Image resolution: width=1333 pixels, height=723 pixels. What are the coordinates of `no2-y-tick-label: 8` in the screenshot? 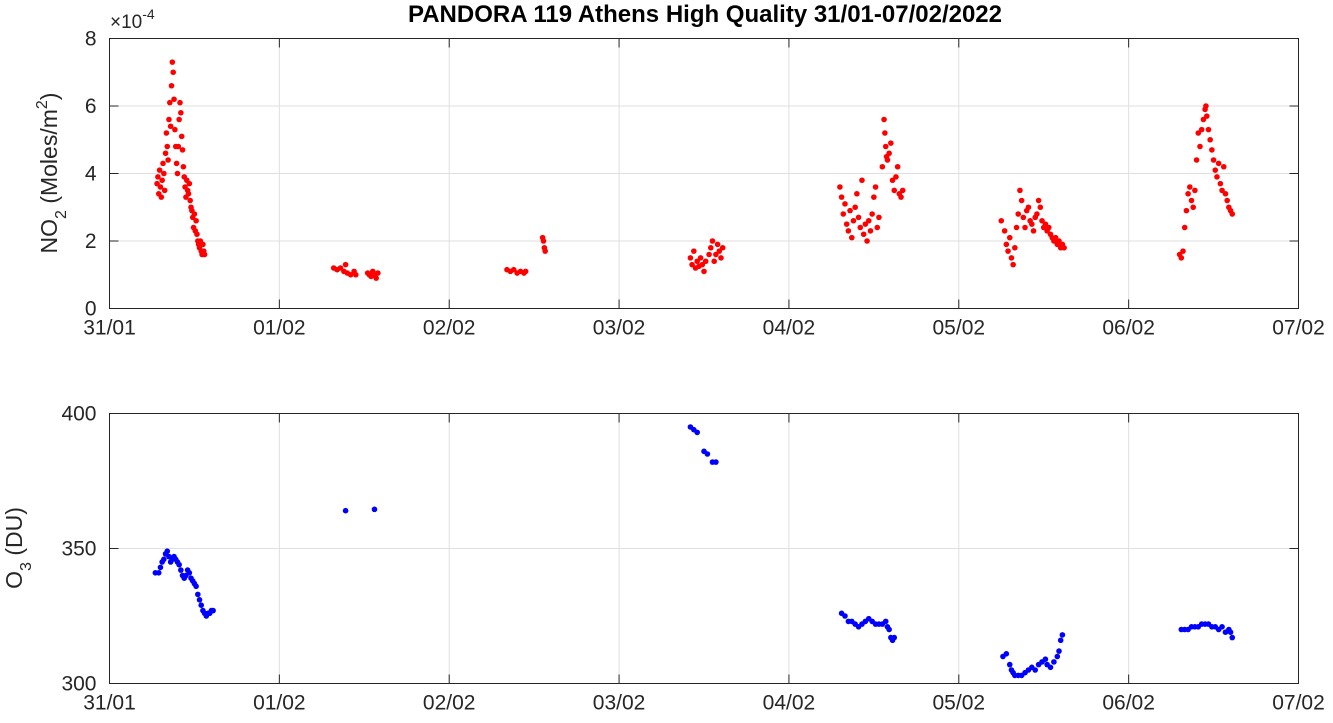 It's located at (91, 39).